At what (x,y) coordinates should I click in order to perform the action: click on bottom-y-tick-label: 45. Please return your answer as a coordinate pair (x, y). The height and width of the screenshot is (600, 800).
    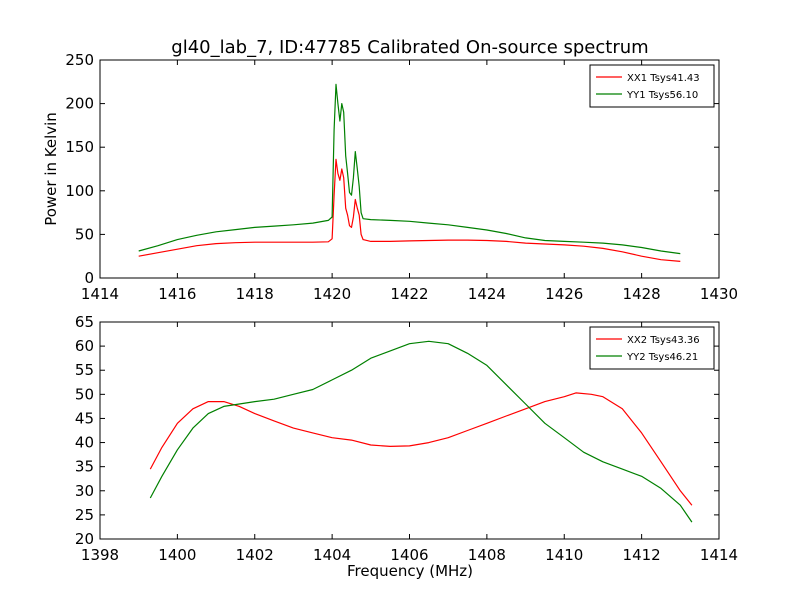
    Looking at the image, I should click on (84, 418).